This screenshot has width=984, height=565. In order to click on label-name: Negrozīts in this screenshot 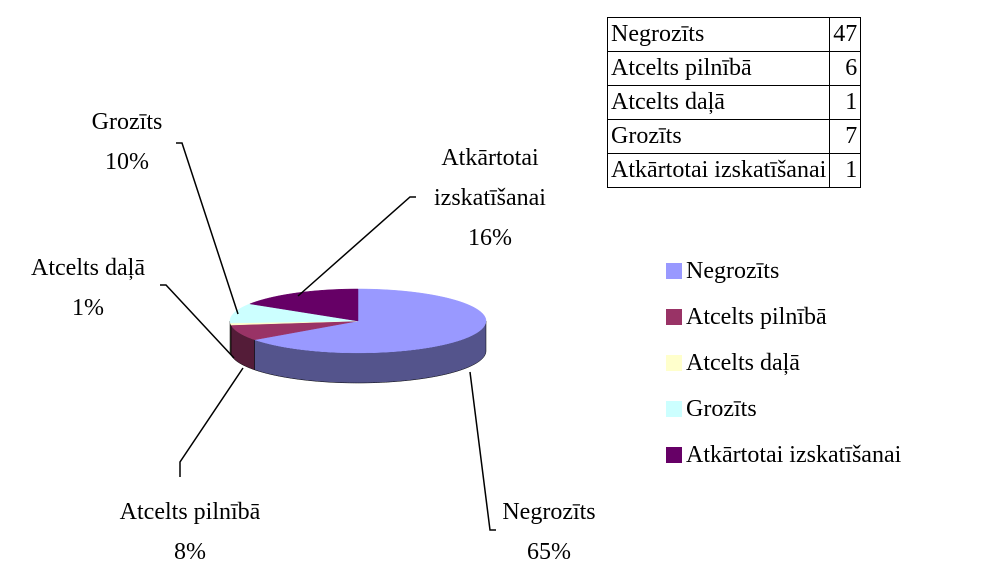, I will do `click(549, 512)`.